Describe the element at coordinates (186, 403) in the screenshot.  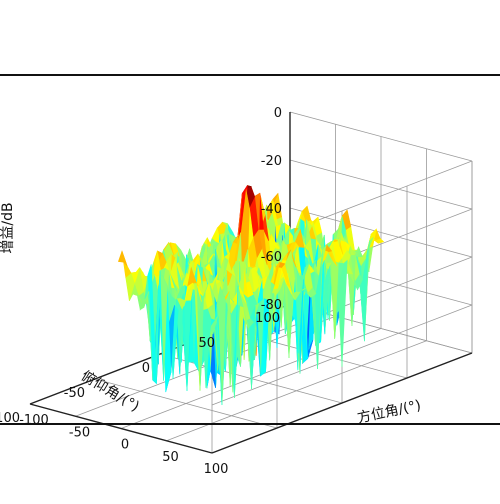
I see `floor-grid-line` at that location.